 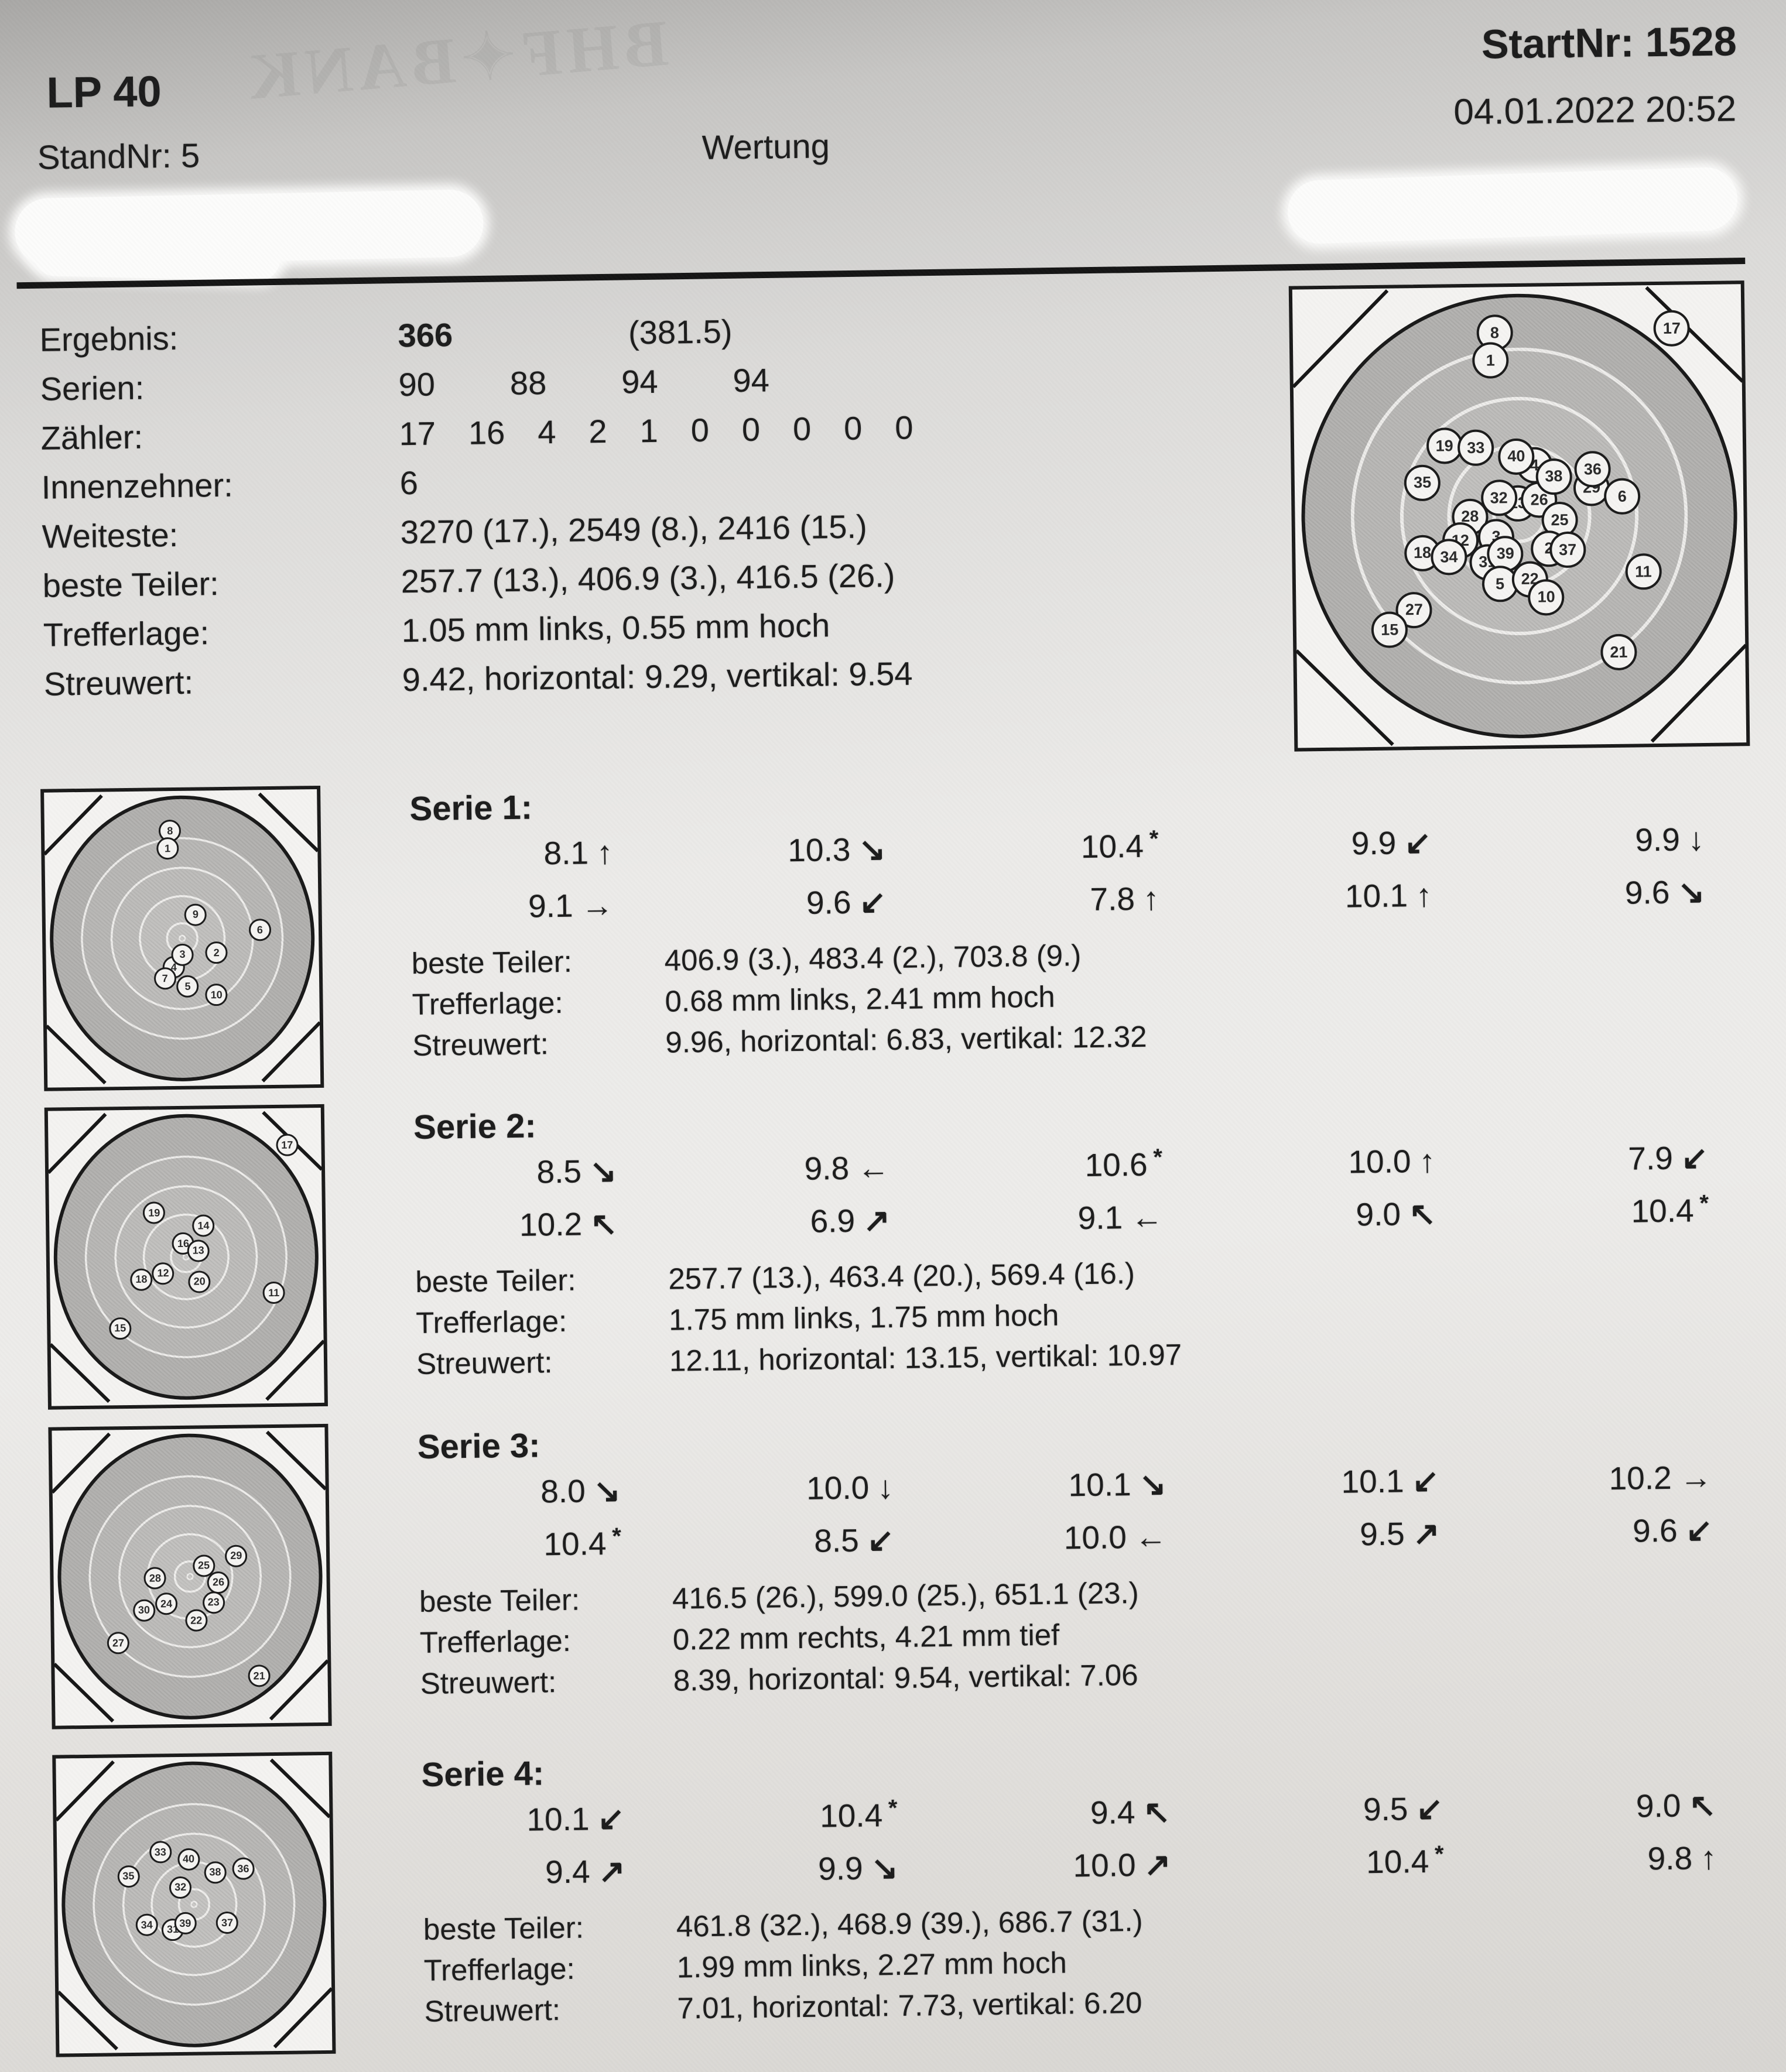 What do you see at coordinates (563, 1491) in the screenshot?
I see `shot-score: 8.0` at bounding box center [563, 1491].